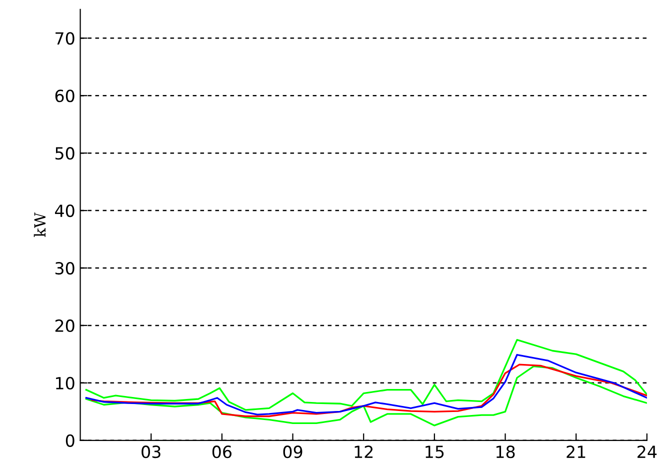 The height and width of the screenshot is (471, 669). What do you see at coordinates (64, 153) in the screenshot?
I see `y-tick-label: 50` at bounding box center [64, 153].